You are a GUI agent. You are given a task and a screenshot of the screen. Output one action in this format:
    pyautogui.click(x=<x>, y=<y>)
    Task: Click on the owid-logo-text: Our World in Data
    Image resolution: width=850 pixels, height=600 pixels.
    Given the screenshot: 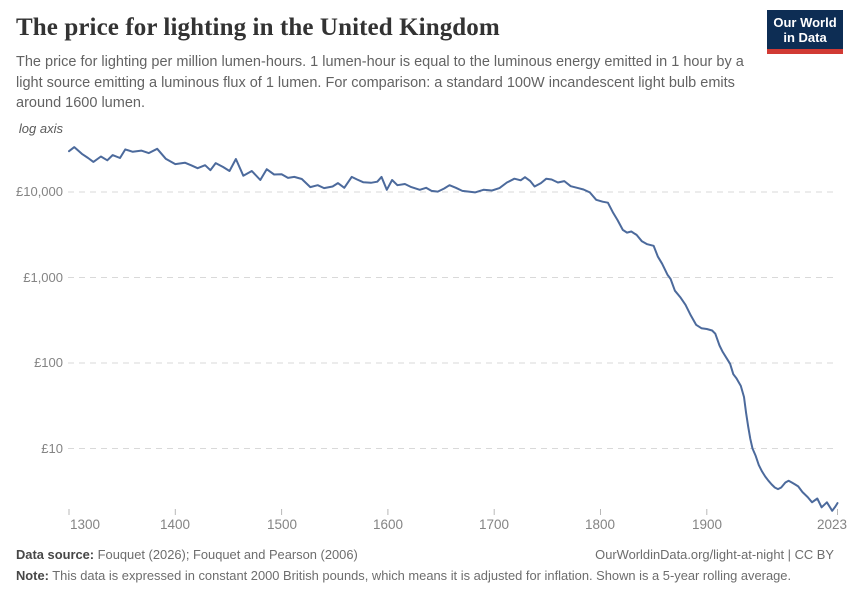 What is the action you would take?
    pyautogui.click(x=805, y=29)
    